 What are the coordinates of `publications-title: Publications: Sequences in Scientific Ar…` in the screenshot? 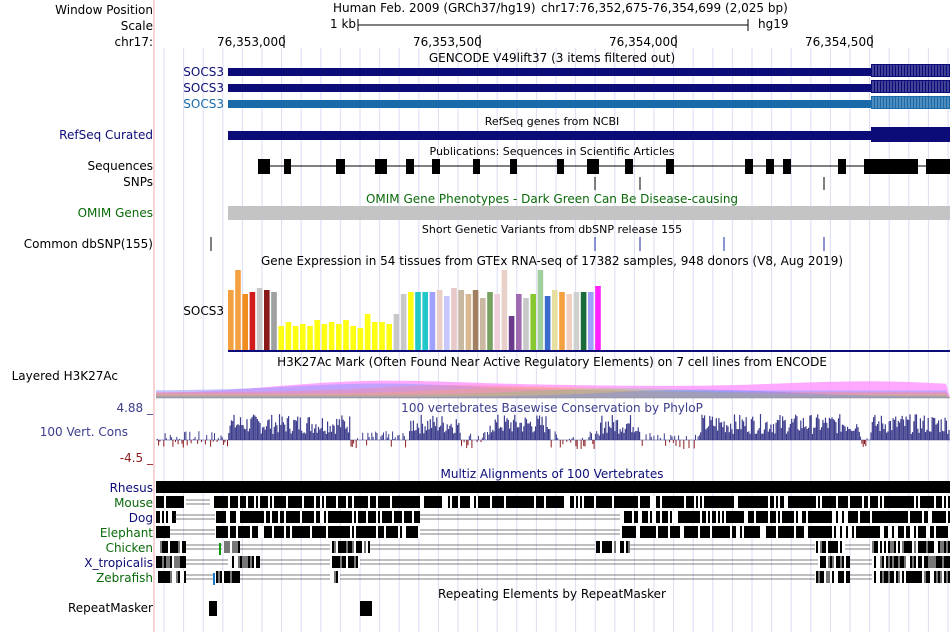 It's located at (552, 151).